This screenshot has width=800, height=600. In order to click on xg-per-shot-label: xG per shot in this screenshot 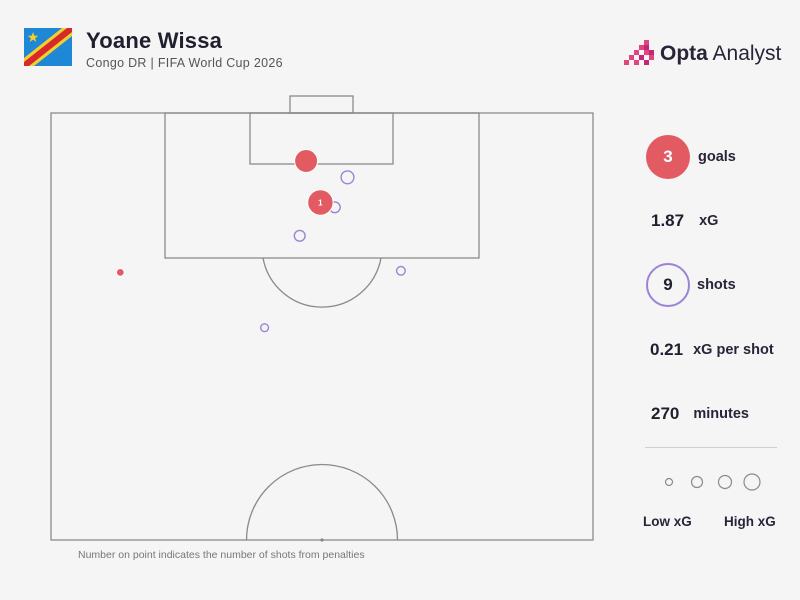, I will do `click(733, 350)`.